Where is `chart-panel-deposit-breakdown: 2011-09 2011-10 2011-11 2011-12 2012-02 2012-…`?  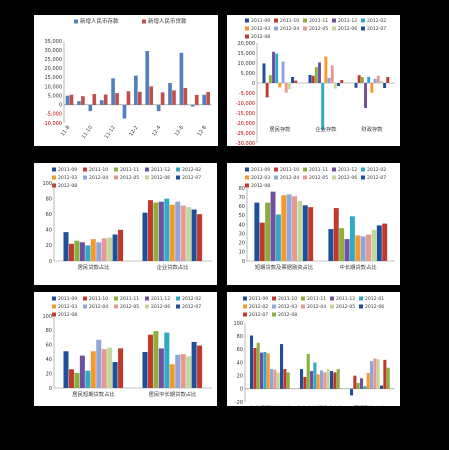 chart-panel-deposit-breakdown: 2011-09 2011-10 2011-11 2011-12 2012-02 2012-… is located at coordinates (313, 80).